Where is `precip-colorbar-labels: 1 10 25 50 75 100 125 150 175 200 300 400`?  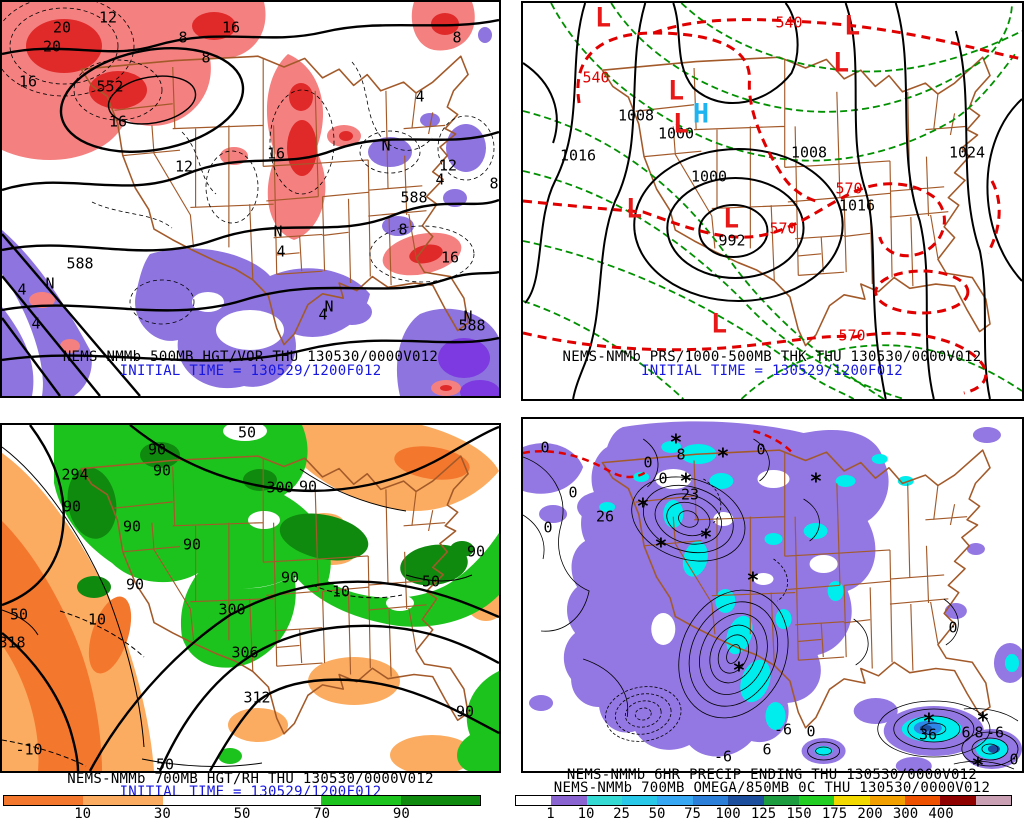 precip-colorbar-labels: 1 10 25 50 75 100 125 150 175 200 300 400 is located at coordinates (763, 812).